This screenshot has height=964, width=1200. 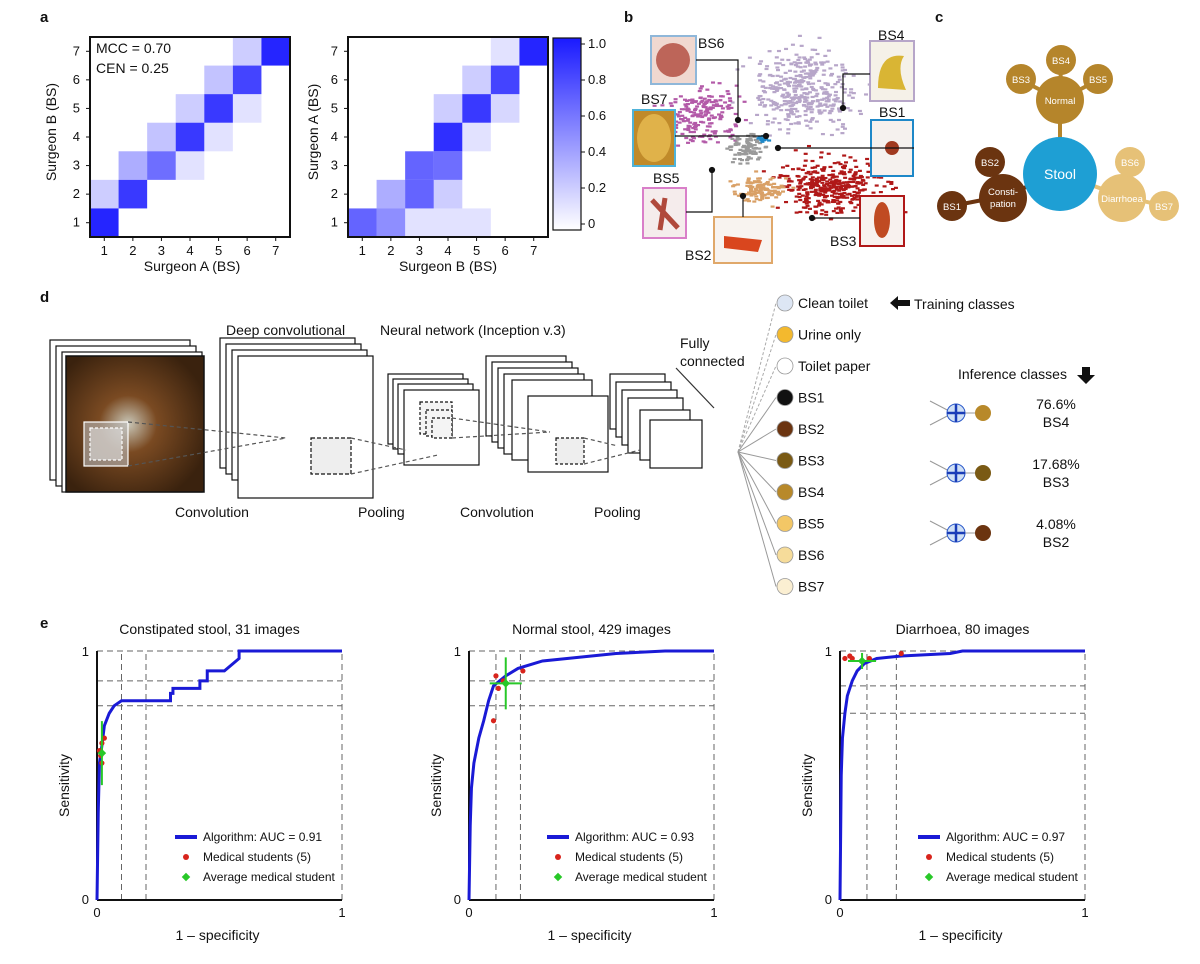 I want to click on roc-ylabel: Sensitivity, so click(x=64, y=785).